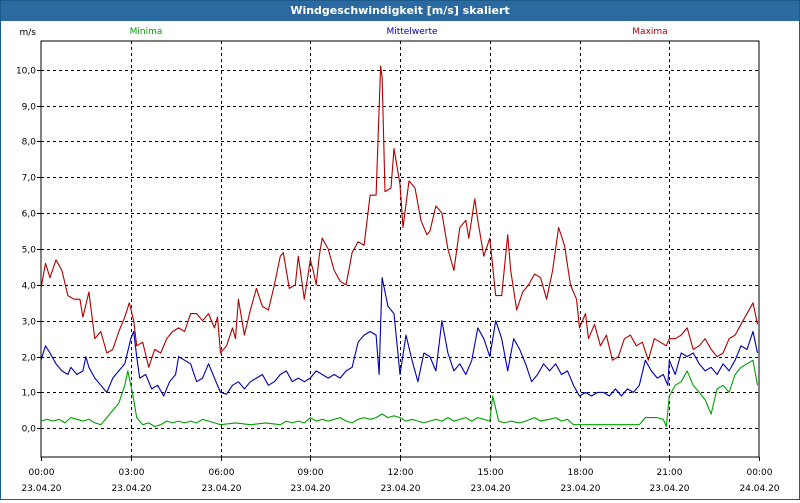 This screenshot has height=503, width=800. What do you see at coordinates (29, 251) in the screenshot?
I see `y-tick-label: 5,0` at bounding box center [29, 251].